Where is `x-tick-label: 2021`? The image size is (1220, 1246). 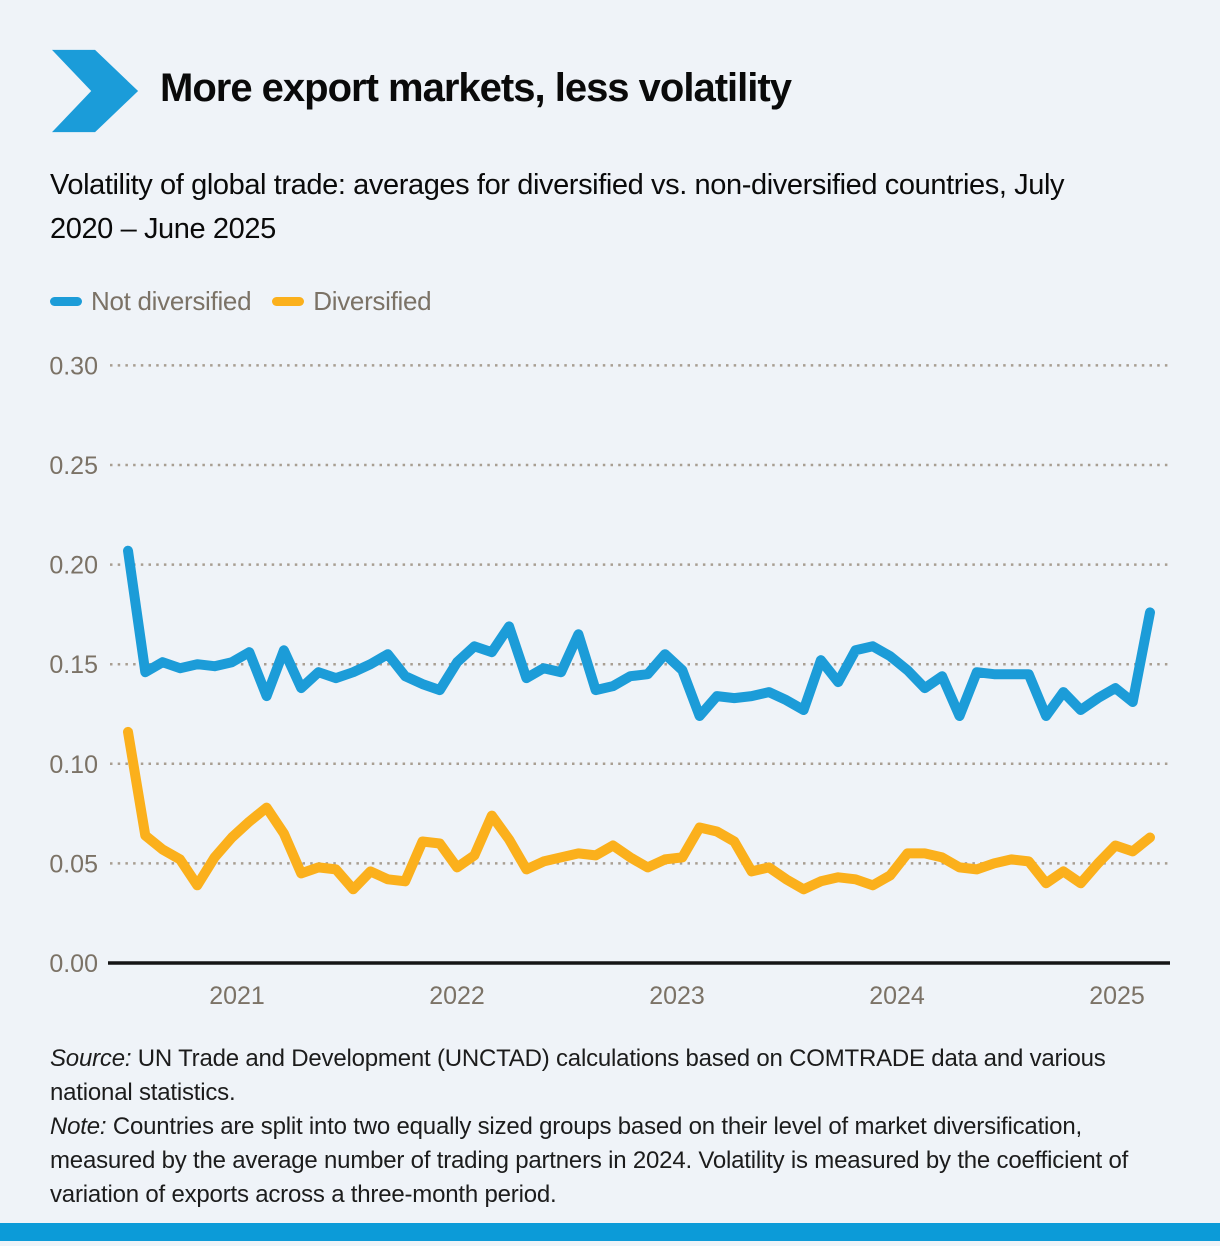 x-tick-label: 2021 is located at coordinates (237, 996).